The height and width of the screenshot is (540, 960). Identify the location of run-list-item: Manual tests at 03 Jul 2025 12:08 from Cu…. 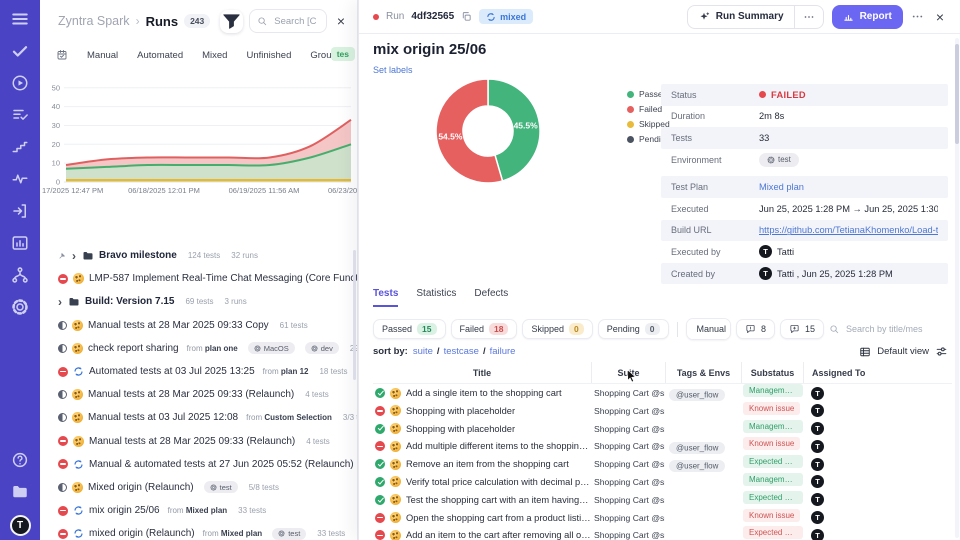
(198, 417).